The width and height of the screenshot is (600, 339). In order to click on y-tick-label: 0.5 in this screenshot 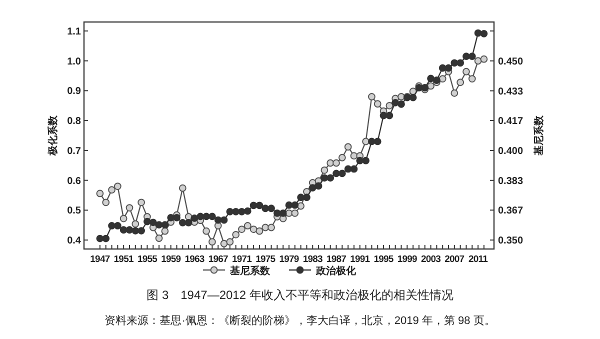, I will do `click(74, 211)`.